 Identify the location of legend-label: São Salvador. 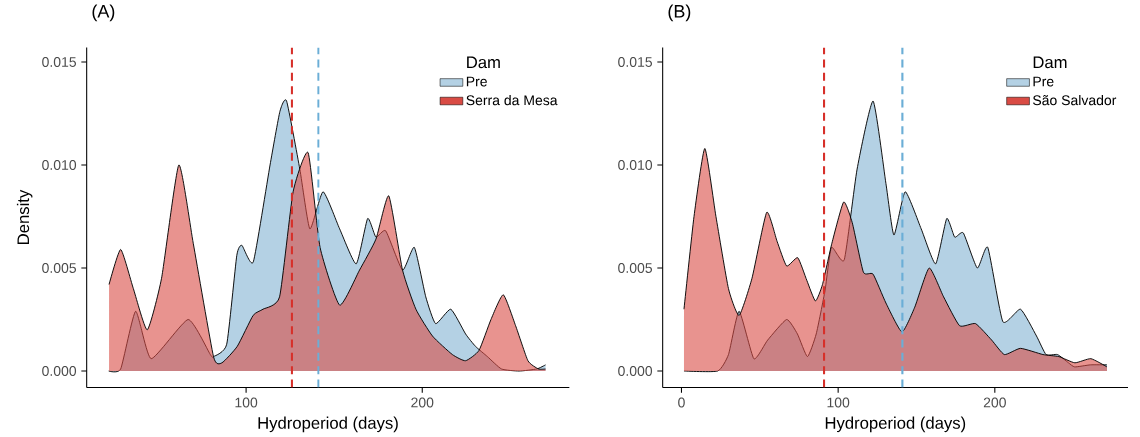
(1074, 100).